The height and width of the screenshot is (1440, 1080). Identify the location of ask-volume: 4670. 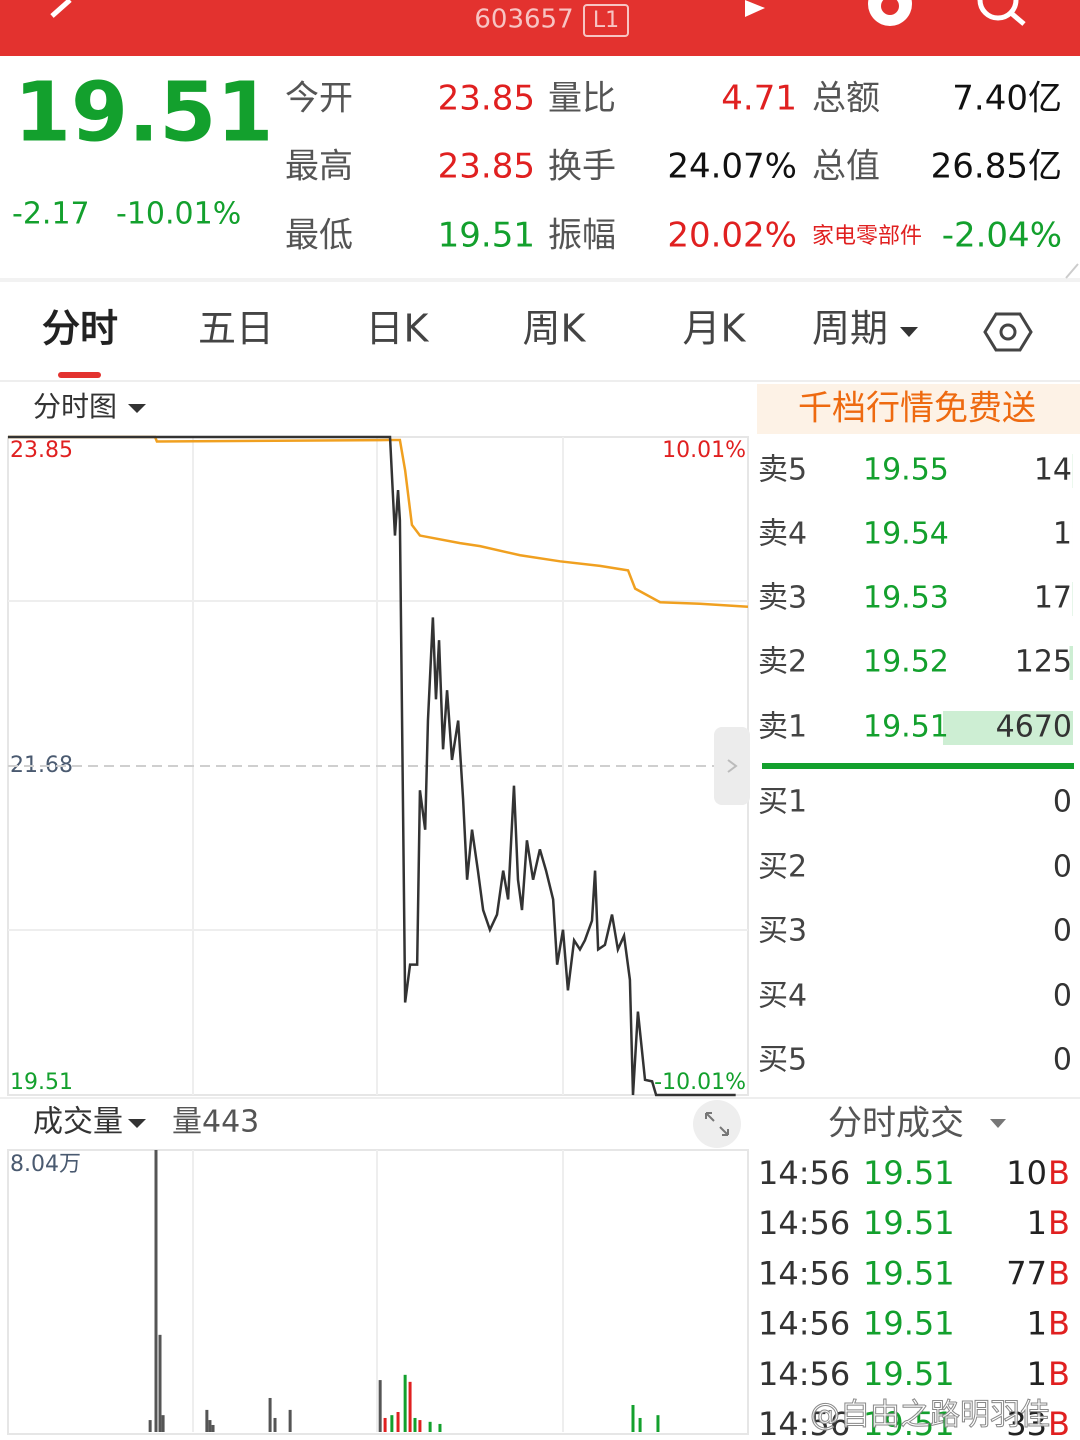
(1034, 727).